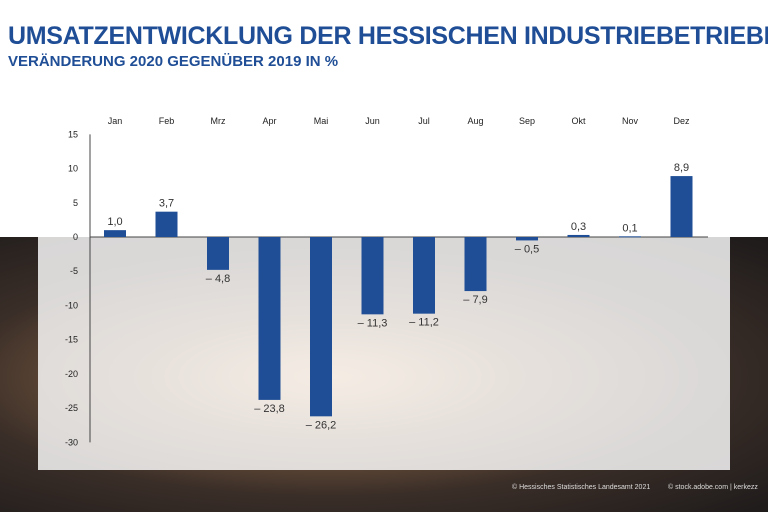  What do you see at coordinates (269, 121) in the screenshot?
I see `x-tick-label: Apr` at bounding box center [269, 121].